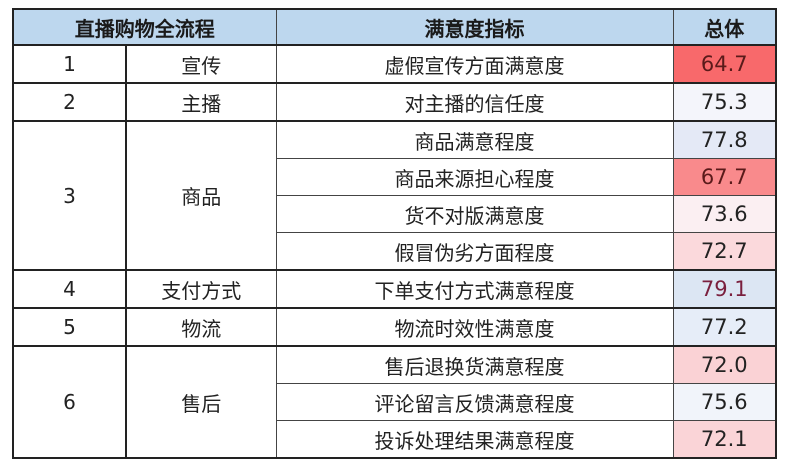 The width and height of the screenshot is (800, 469). What do you see at coordinates (474, 439) in the screenshot?
I see `indicator-cell: 投诉处理结果满意程度` at bounding box center [474, 439].